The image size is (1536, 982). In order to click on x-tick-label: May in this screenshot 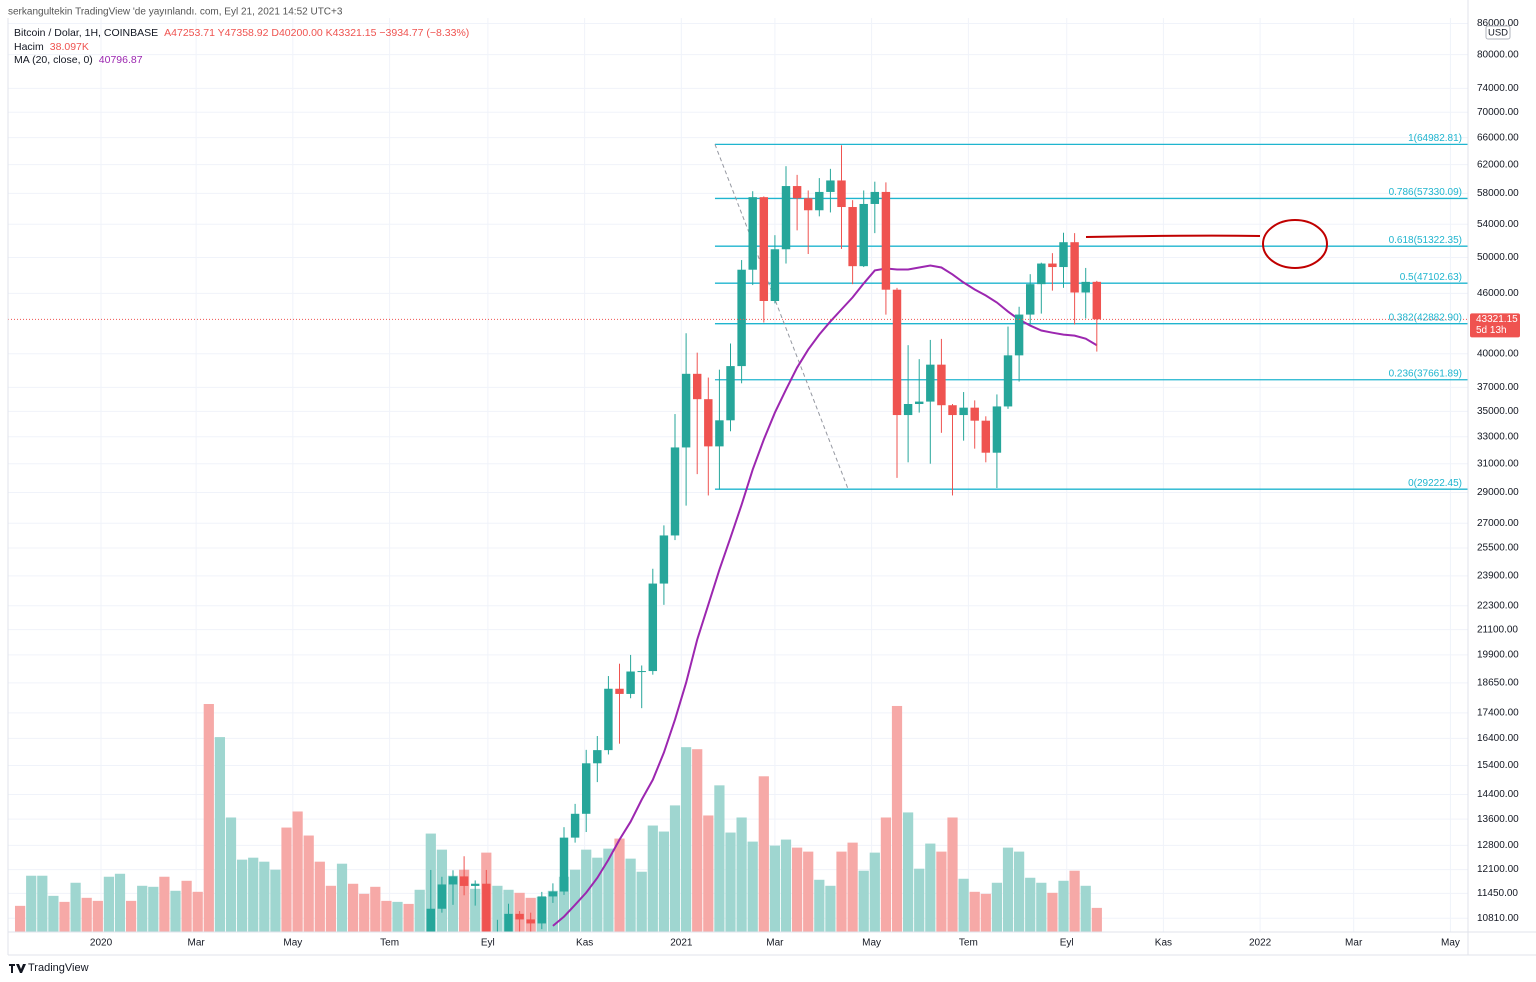, I will do `click(871, 943)`.